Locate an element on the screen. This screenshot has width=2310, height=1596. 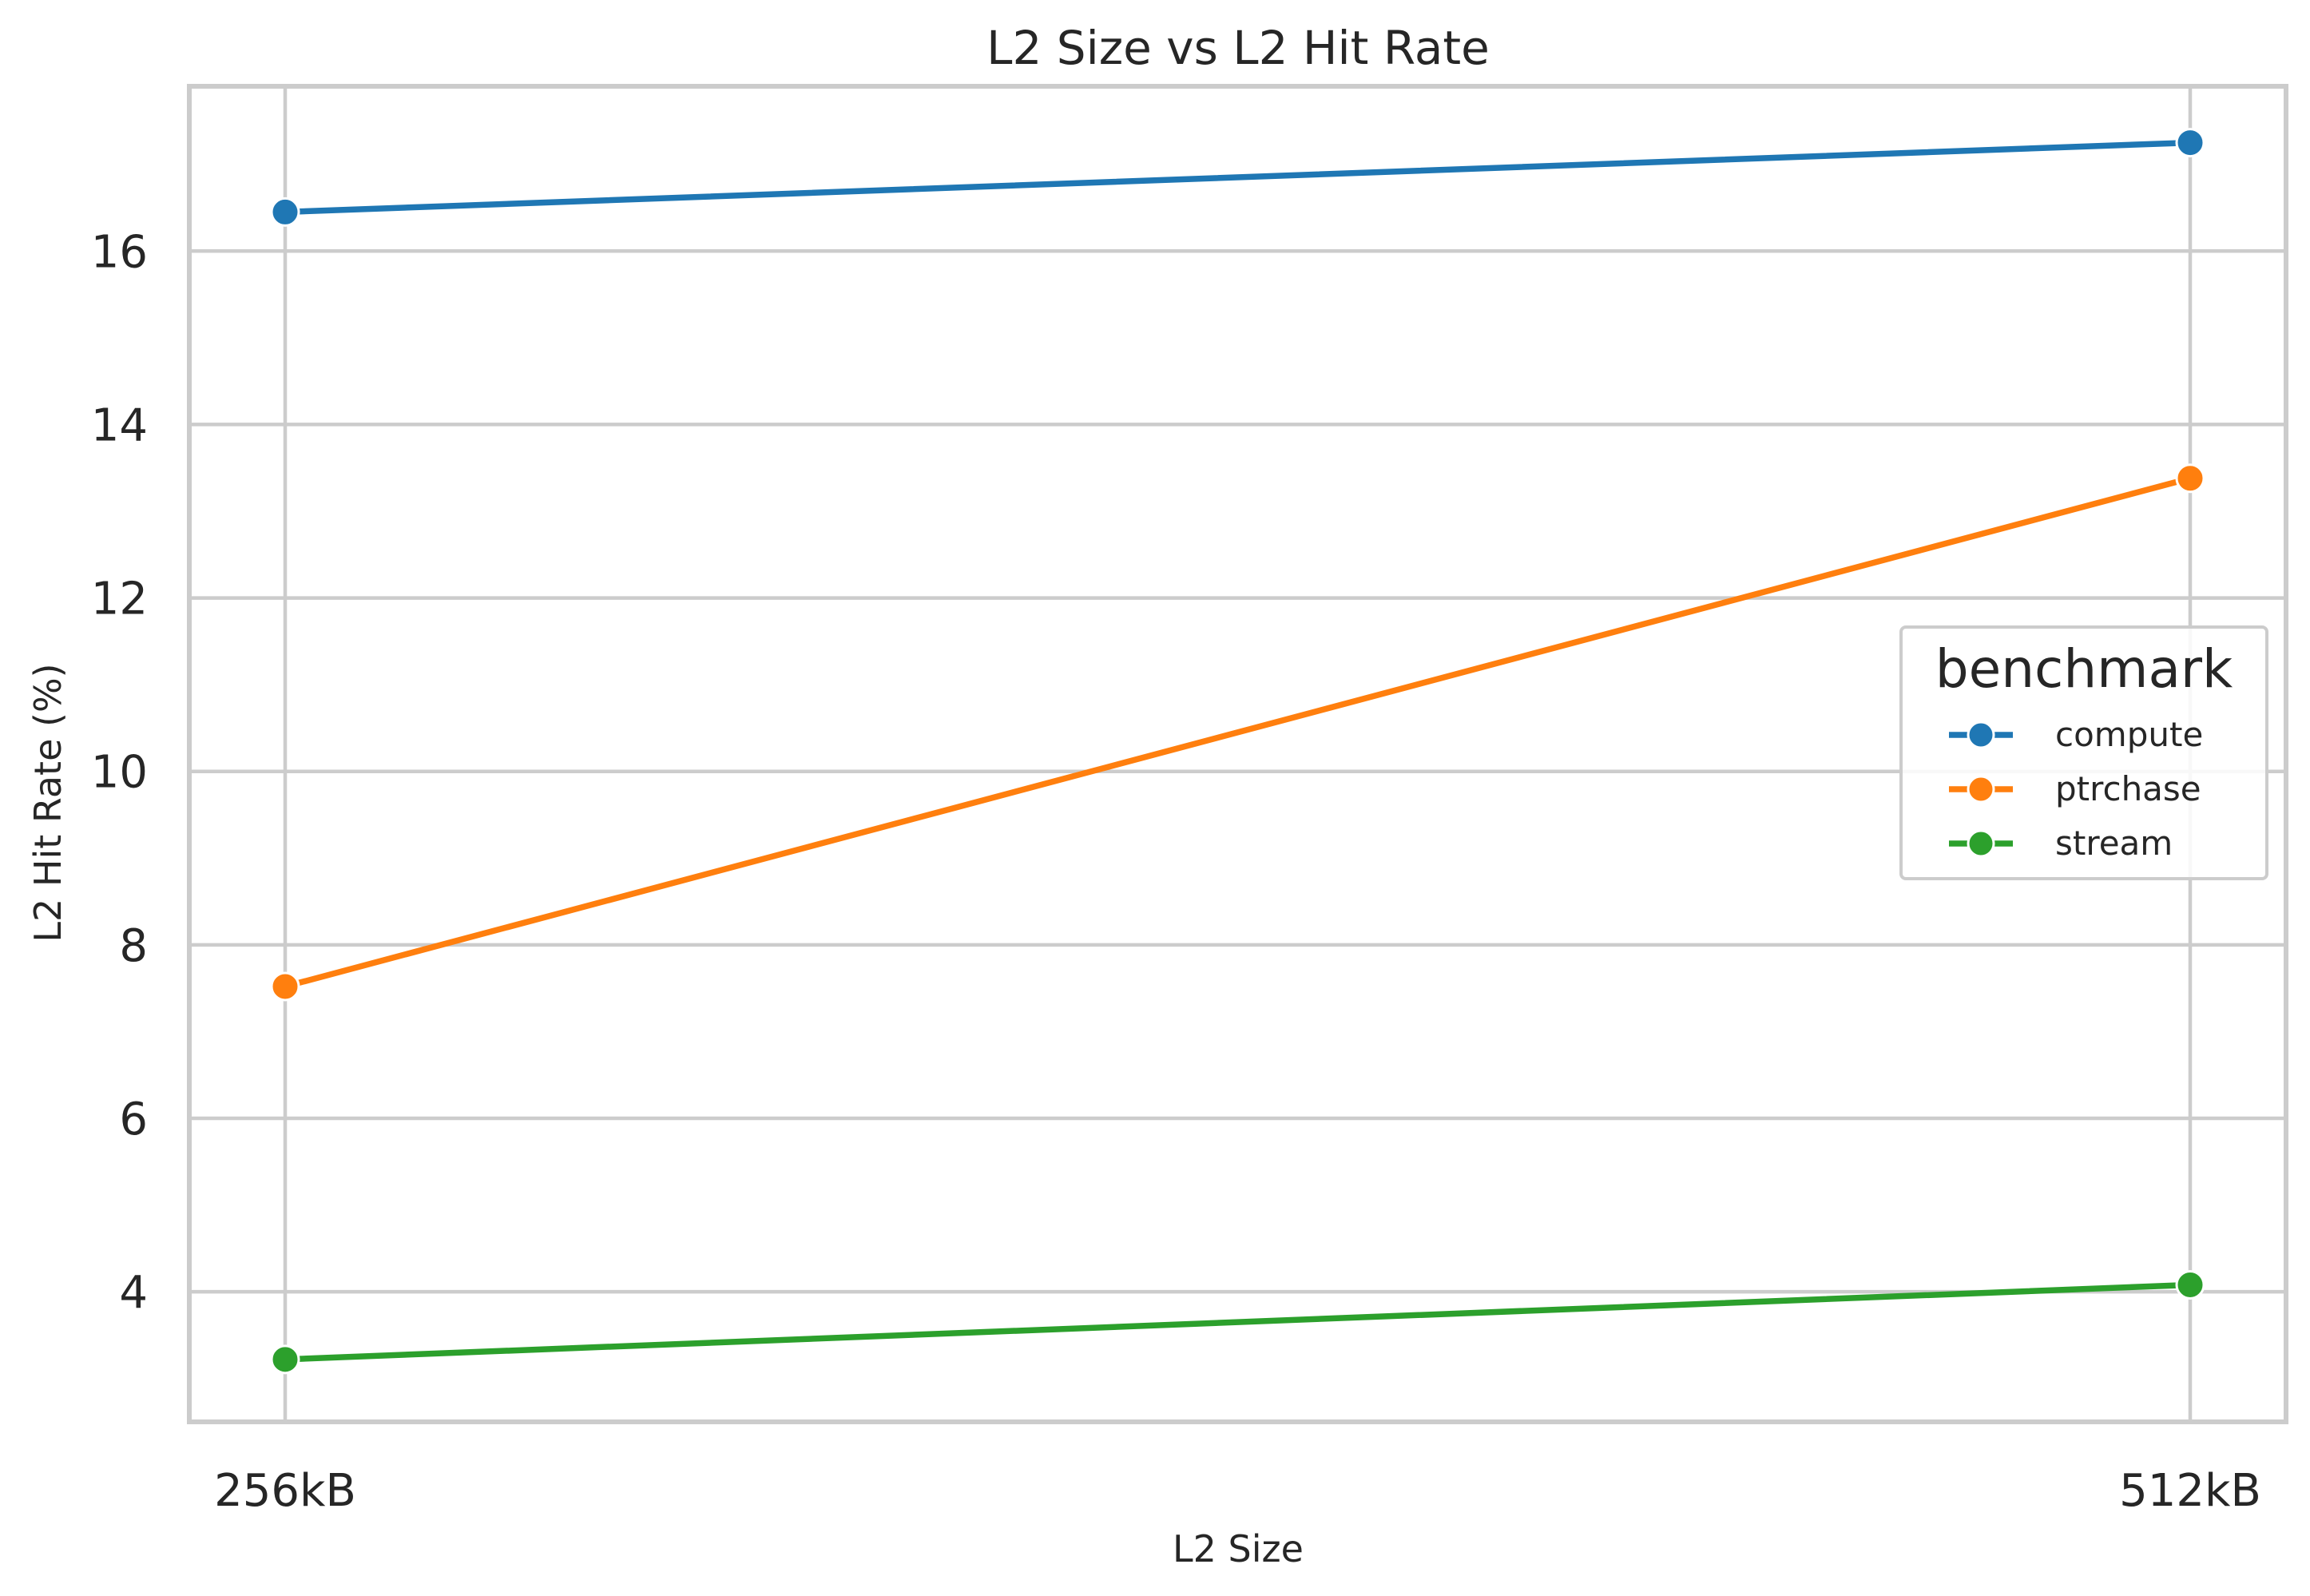
y-tick-label-14: 14 is located at coordinates (120, 425).